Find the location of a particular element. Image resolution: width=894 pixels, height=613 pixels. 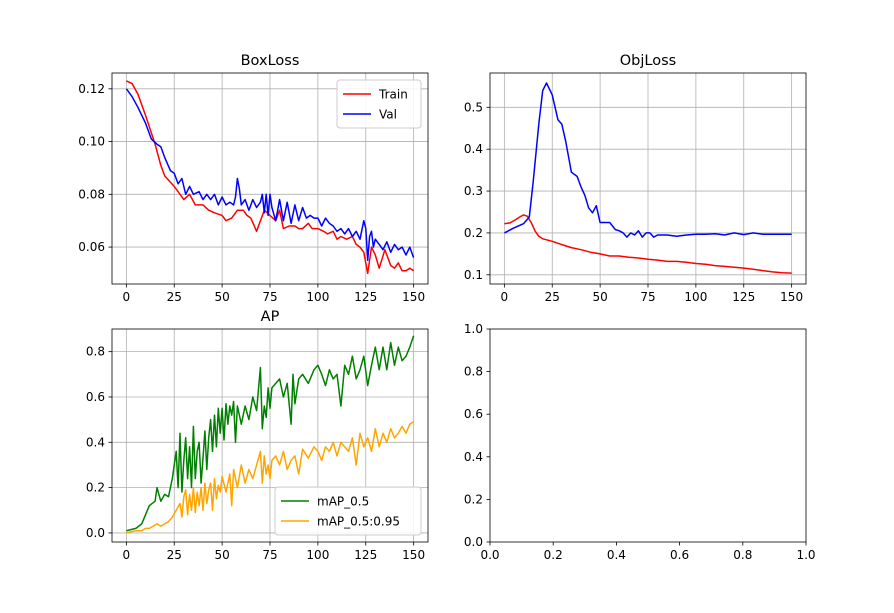

subplot-title: AP is located at coordinates (270, 317).